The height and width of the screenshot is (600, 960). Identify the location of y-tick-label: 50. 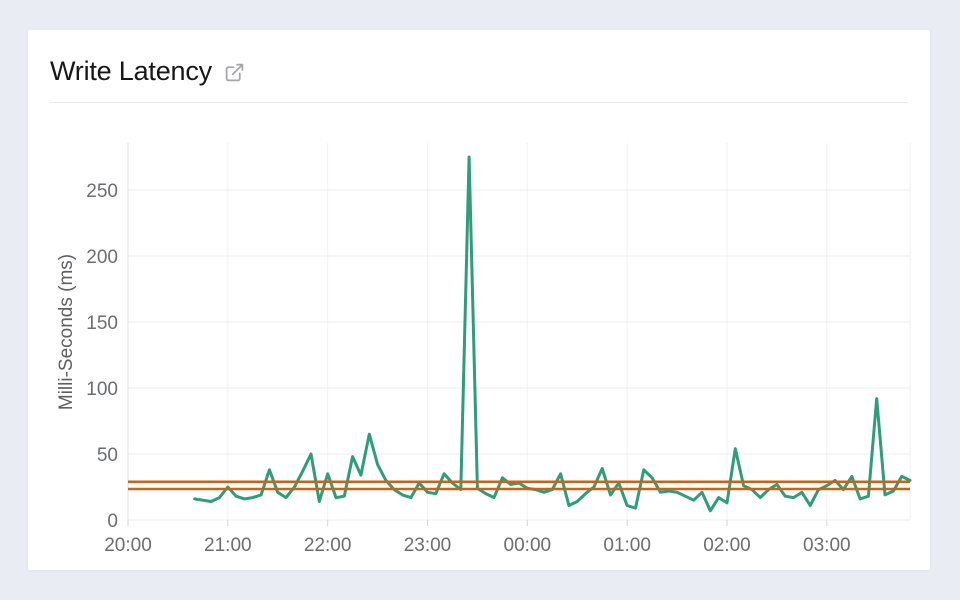
(107, 455).